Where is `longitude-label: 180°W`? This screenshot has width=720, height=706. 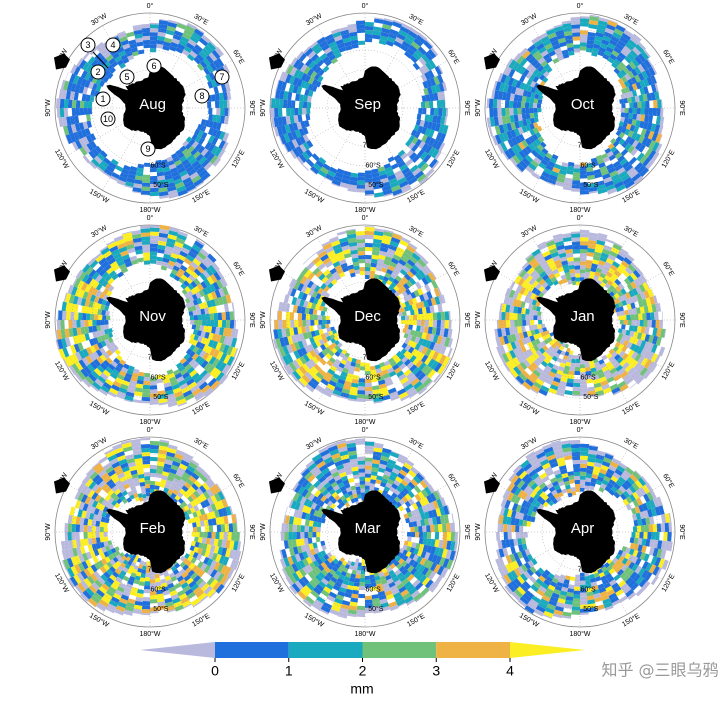
longitude-label: 180°W is located at coordinates (579, 422).